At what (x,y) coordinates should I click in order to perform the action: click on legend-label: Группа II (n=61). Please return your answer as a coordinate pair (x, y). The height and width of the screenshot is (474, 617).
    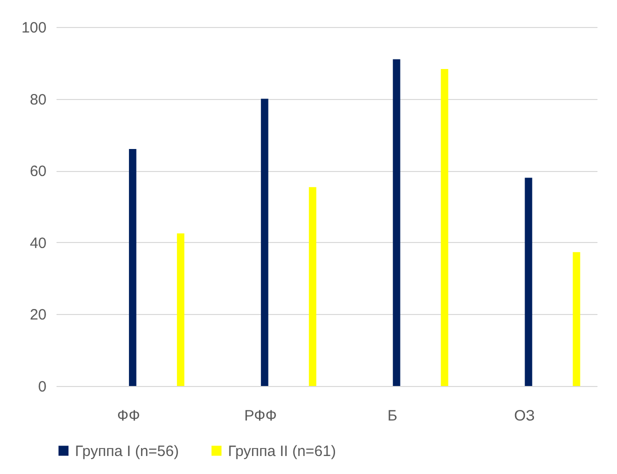
    Looking at the image, I should click on (282, 451).